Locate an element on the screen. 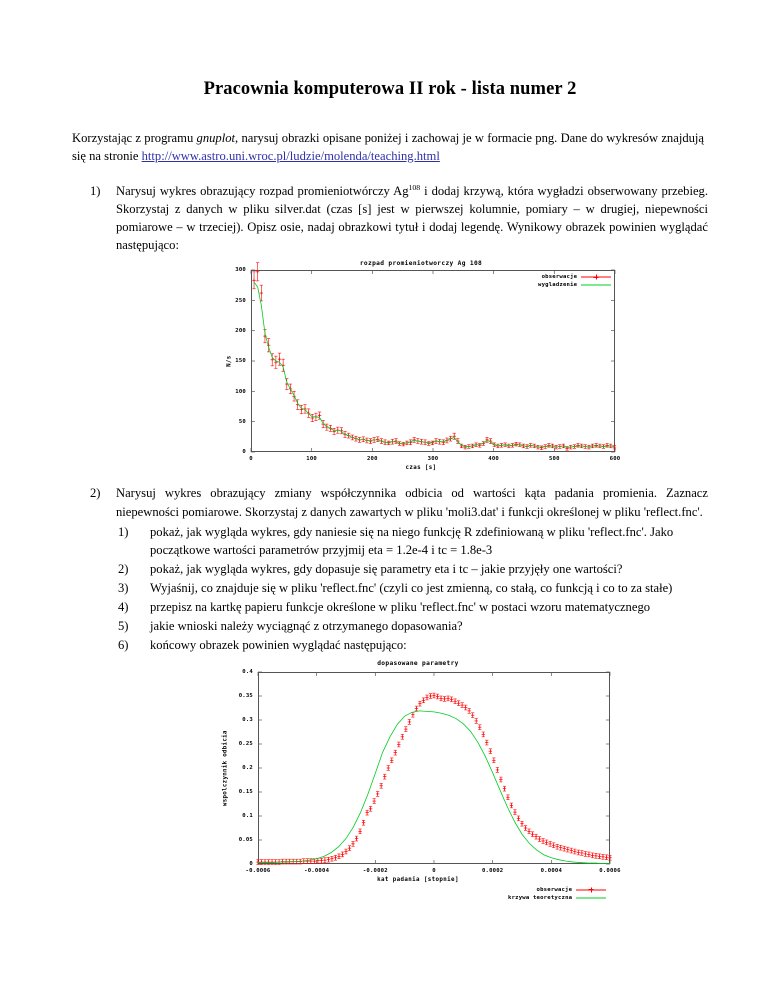 Image resolution: width=768 pixels, height=994 pixels. legend-label: wygladzenie is located at coordinates (558, 285).